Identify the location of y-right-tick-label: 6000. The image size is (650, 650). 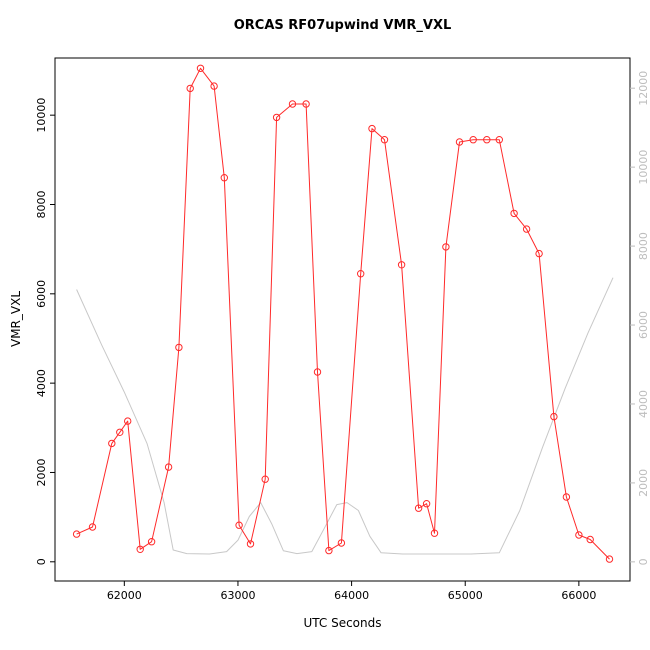
(643, 325).